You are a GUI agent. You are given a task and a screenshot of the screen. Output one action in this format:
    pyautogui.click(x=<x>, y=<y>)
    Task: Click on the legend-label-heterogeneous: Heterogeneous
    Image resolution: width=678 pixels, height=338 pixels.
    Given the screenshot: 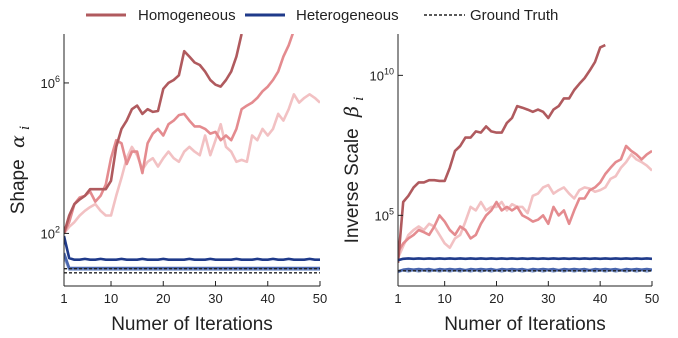 What is the action you would take?
    pyautogui.click(x=347, y=15)
    